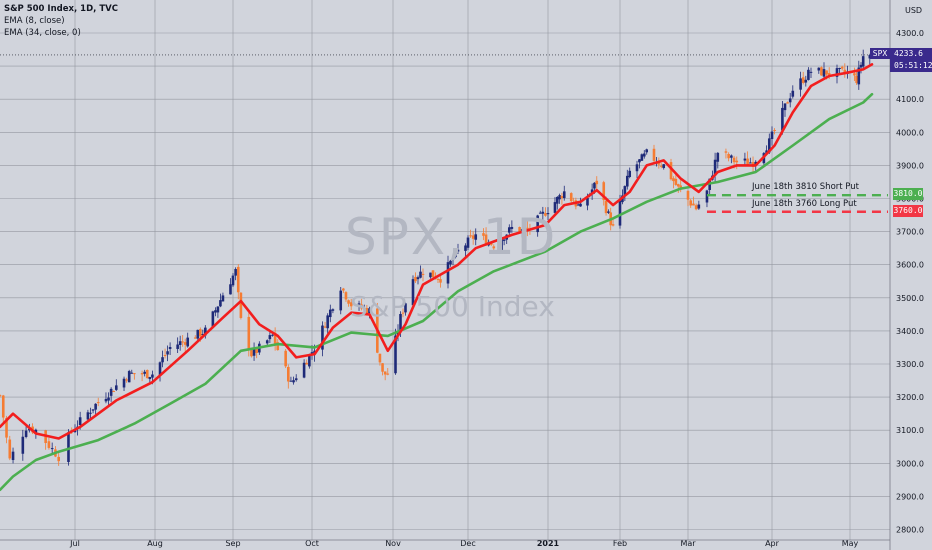 Image resolution: width=932 pixels, height=550 pixels. Describe the element at coordinates (620, 543) in the screenshot. I see `time-tick-label: Feb` at that location.